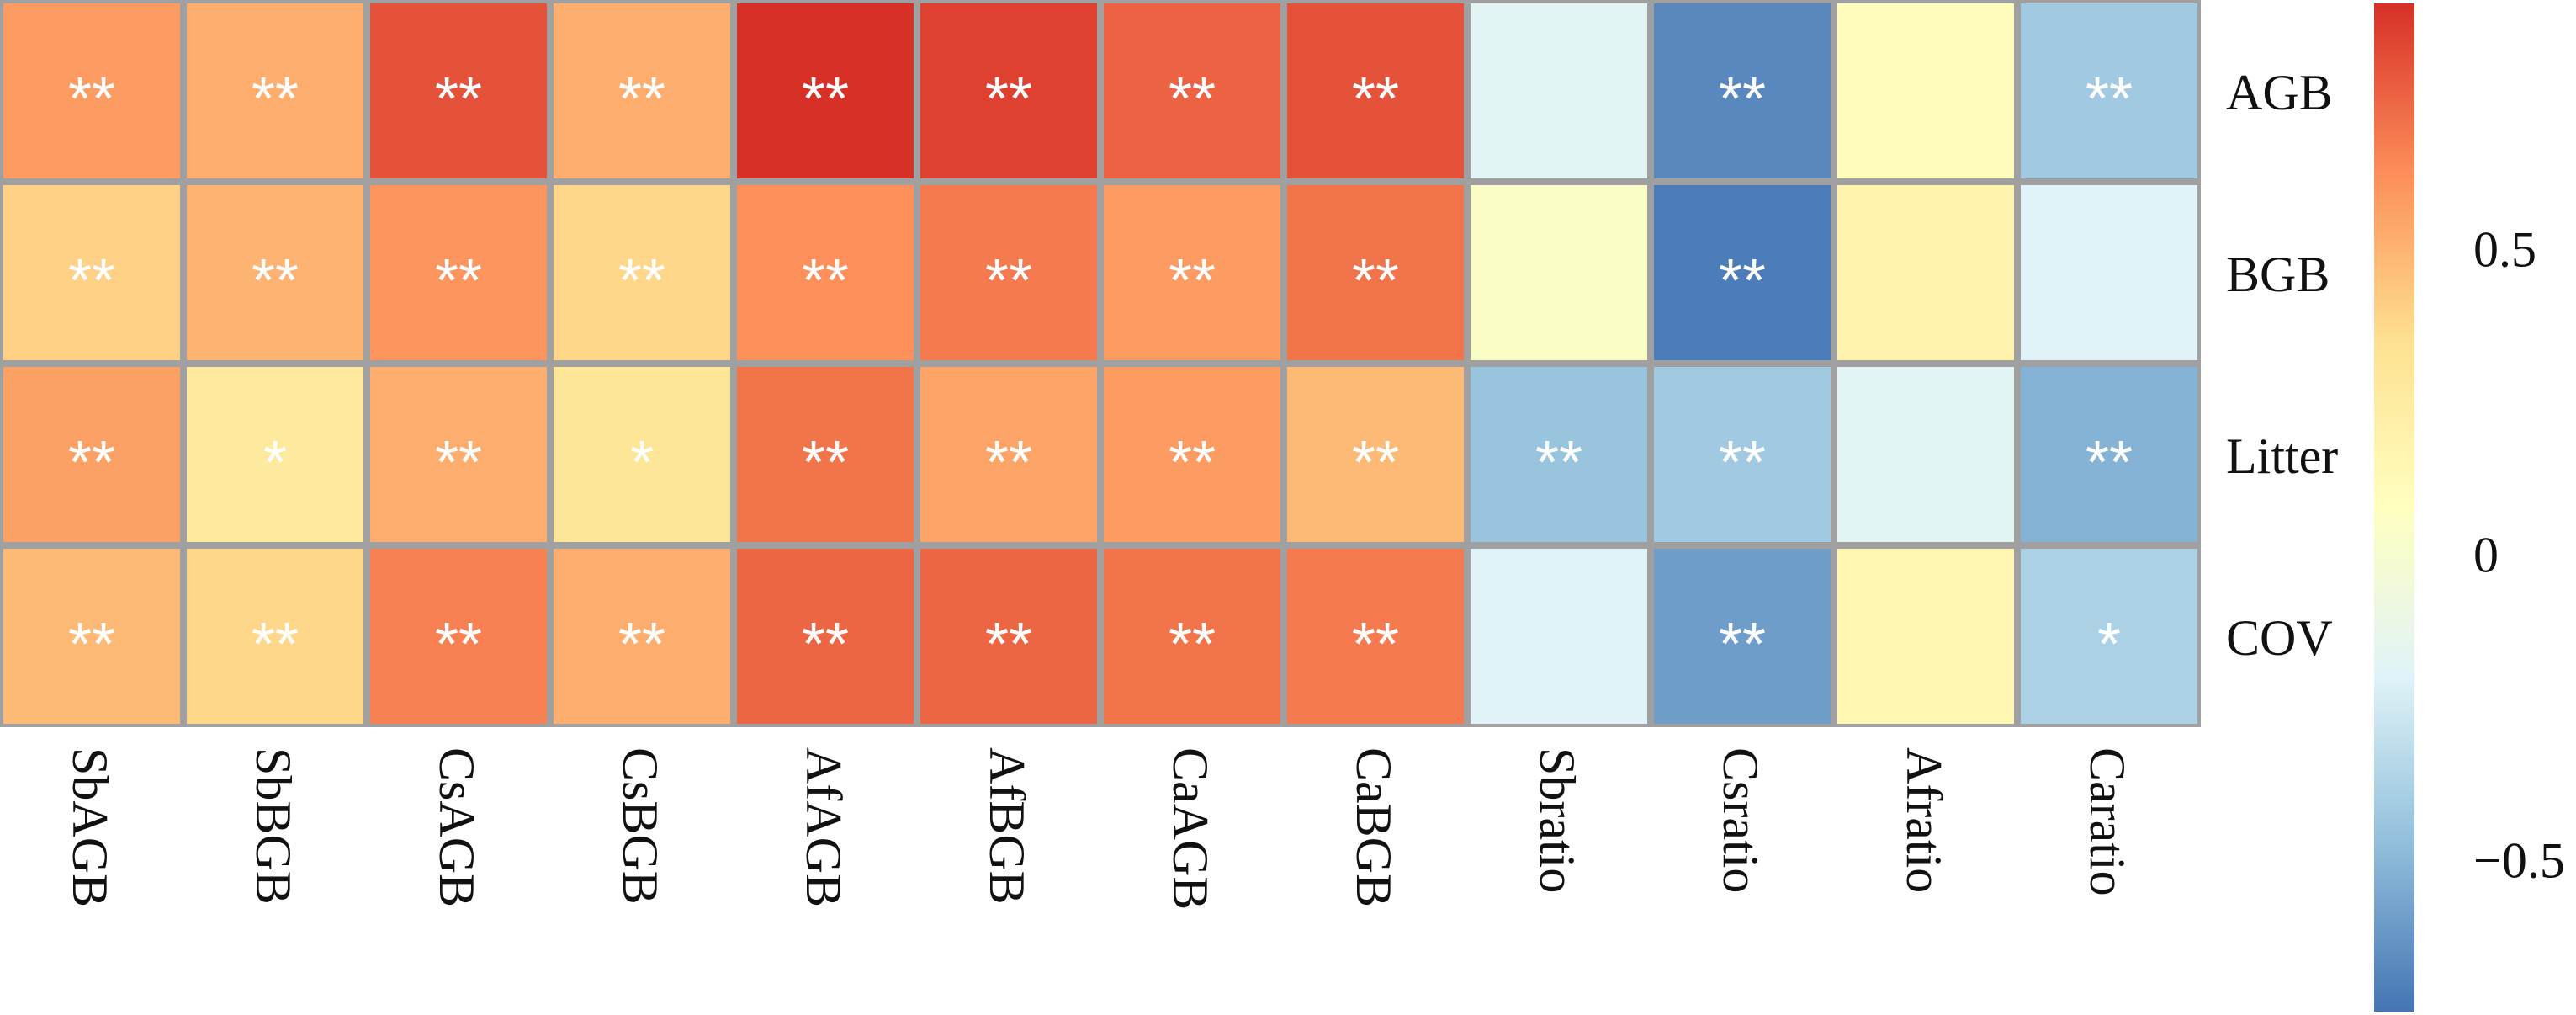 Image resolution: width=2576 pixels, height=1015 pixels. I want to click on heatmap-cell-cov-cabgb, so click(1375, 636).